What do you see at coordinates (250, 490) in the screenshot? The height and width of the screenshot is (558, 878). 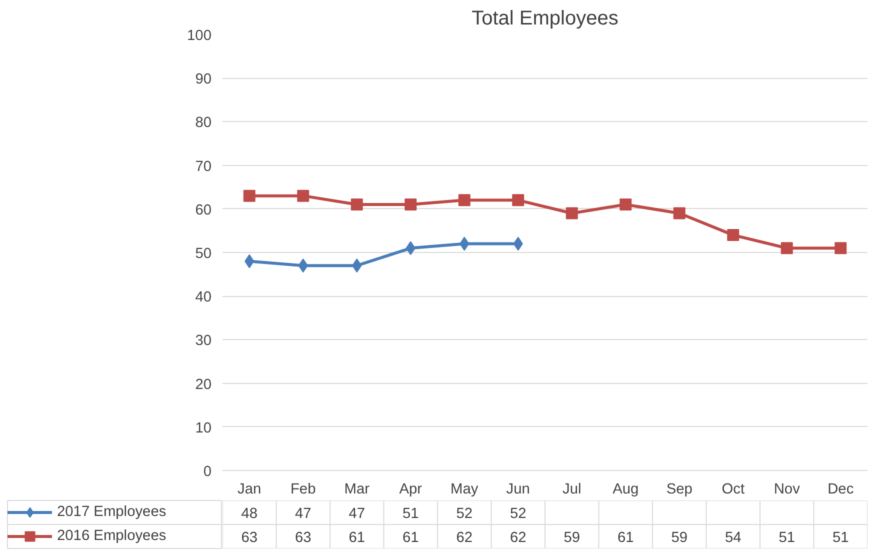 I see `x-tick-label: Jan` at bounding box center [250, 490].